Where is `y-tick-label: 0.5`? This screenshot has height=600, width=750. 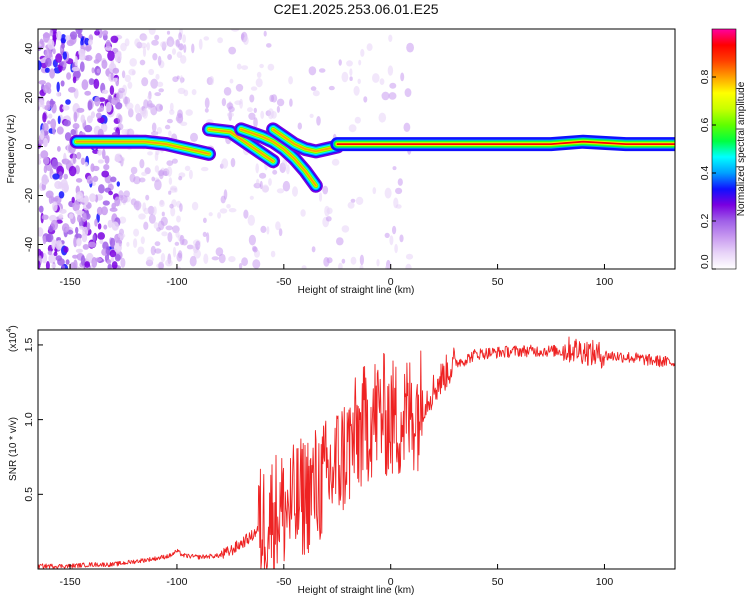 y-tick-label: 0.5 is located at coordinates (29, 494).